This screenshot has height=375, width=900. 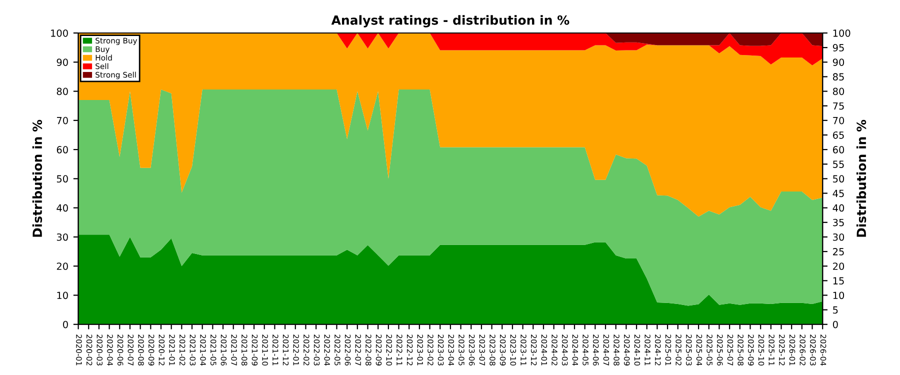 What do you see at coordinates (62, 120) in the screenshot?
I see `y-tick-label: 70` at bounding box center [62, 120].